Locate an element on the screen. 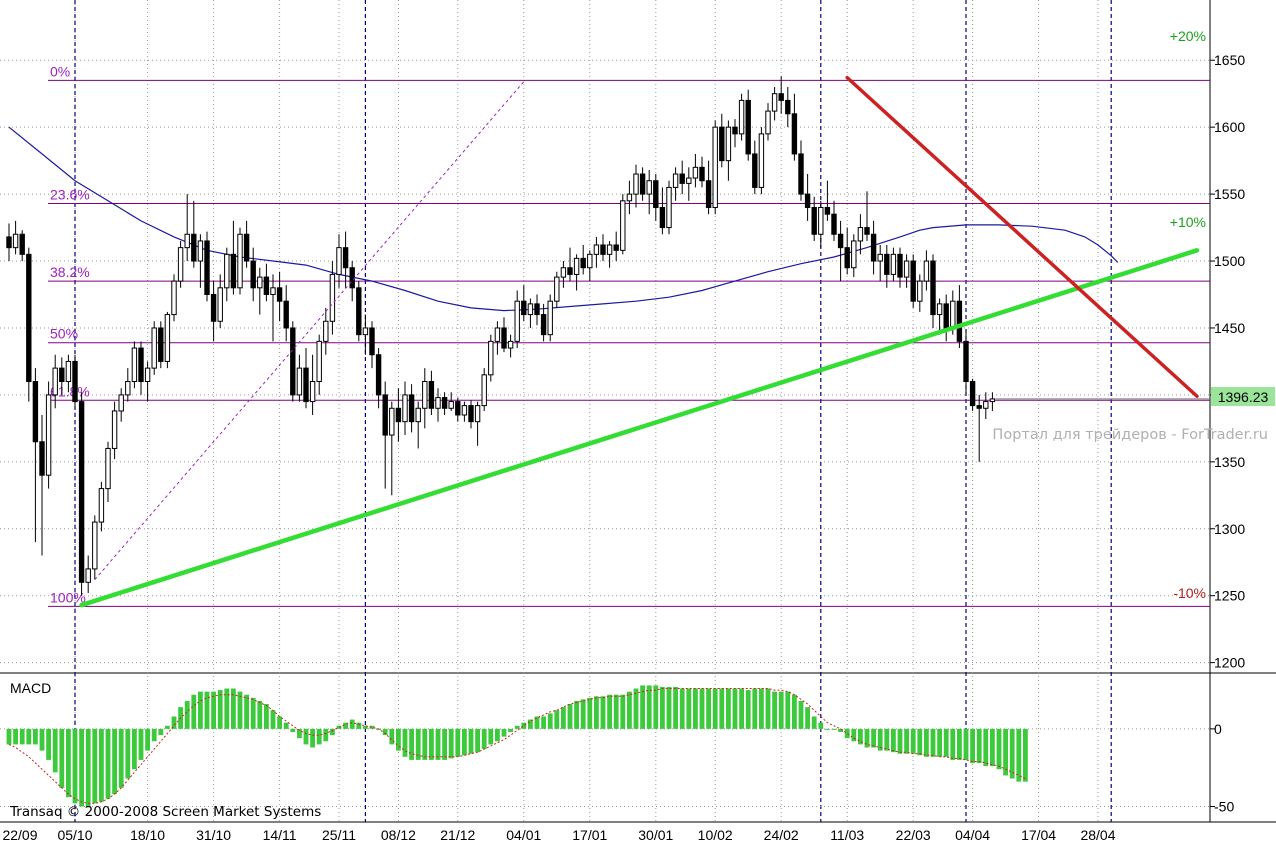  price-tick-label: 1450 is located at coordinates (1229, 328).